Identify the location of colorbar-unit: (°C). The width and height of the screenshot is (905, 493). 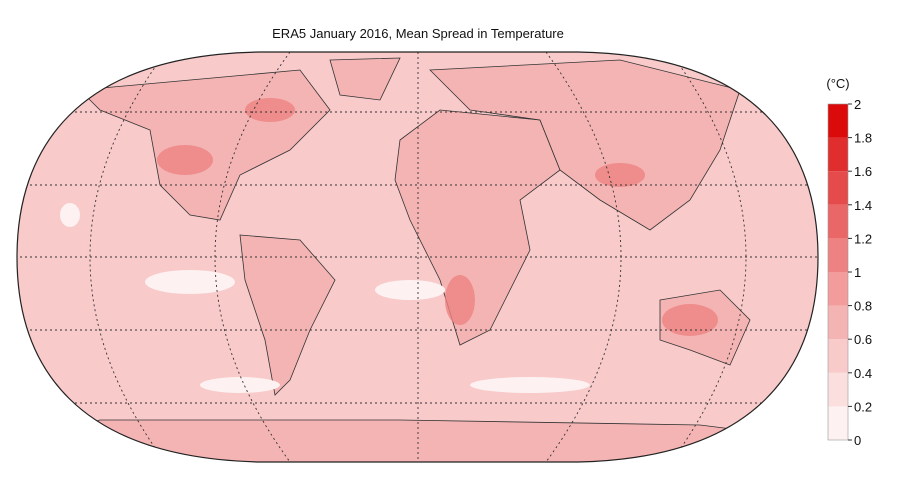
(837, 83).